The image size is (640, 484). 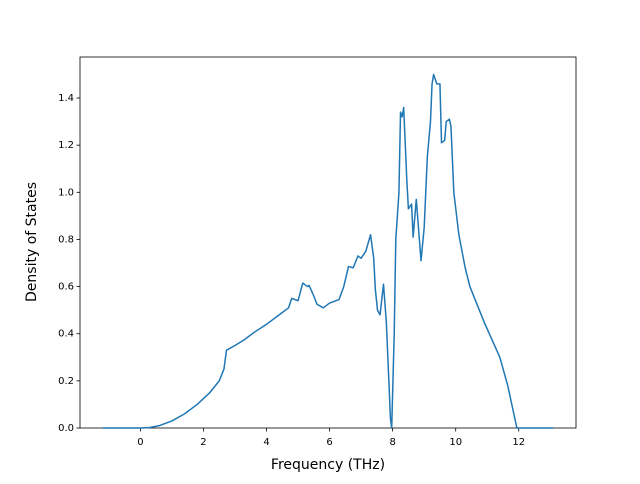 What do you see at coordinates (455, 442) in the screenshot?
I see `x-tick-label: 10` at bounding box center [455, 442].